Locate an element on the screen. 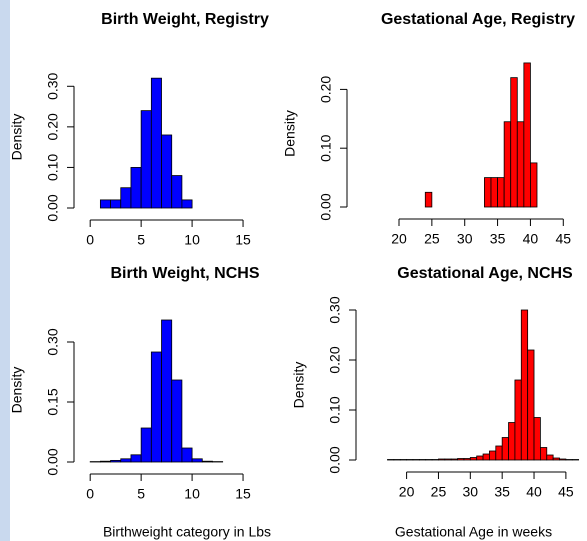 This screenshot has width=587, height=541. x-axis-label: Birthweight category in Lbs is located at coordinates (187, 532).